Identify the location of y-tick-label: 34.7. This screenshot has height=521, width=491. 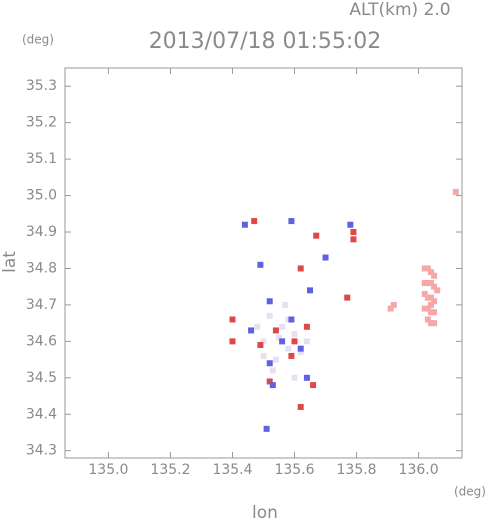
(41, 305).